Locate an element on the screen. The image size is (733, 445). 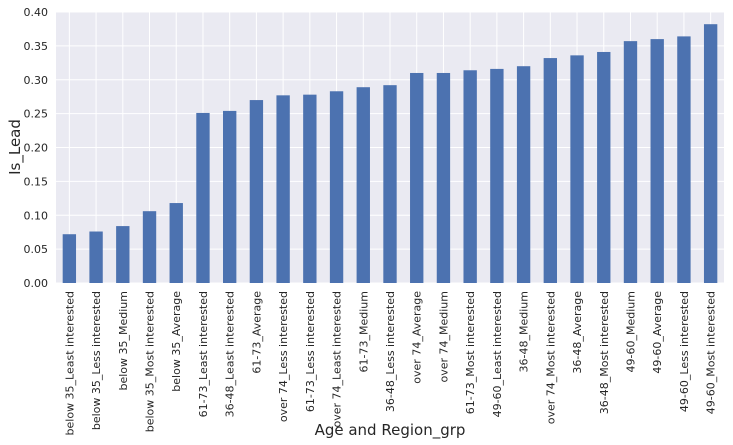
y-tick-label: 0.10 is located at coordinates (36, 215).